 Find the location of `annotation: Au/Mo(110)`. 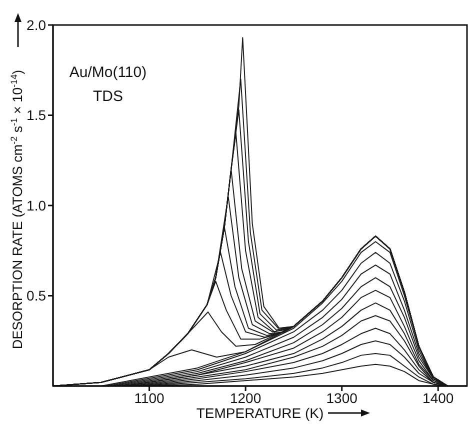

annotation: Au/Mo(110) is located at coordinates (108, 72).